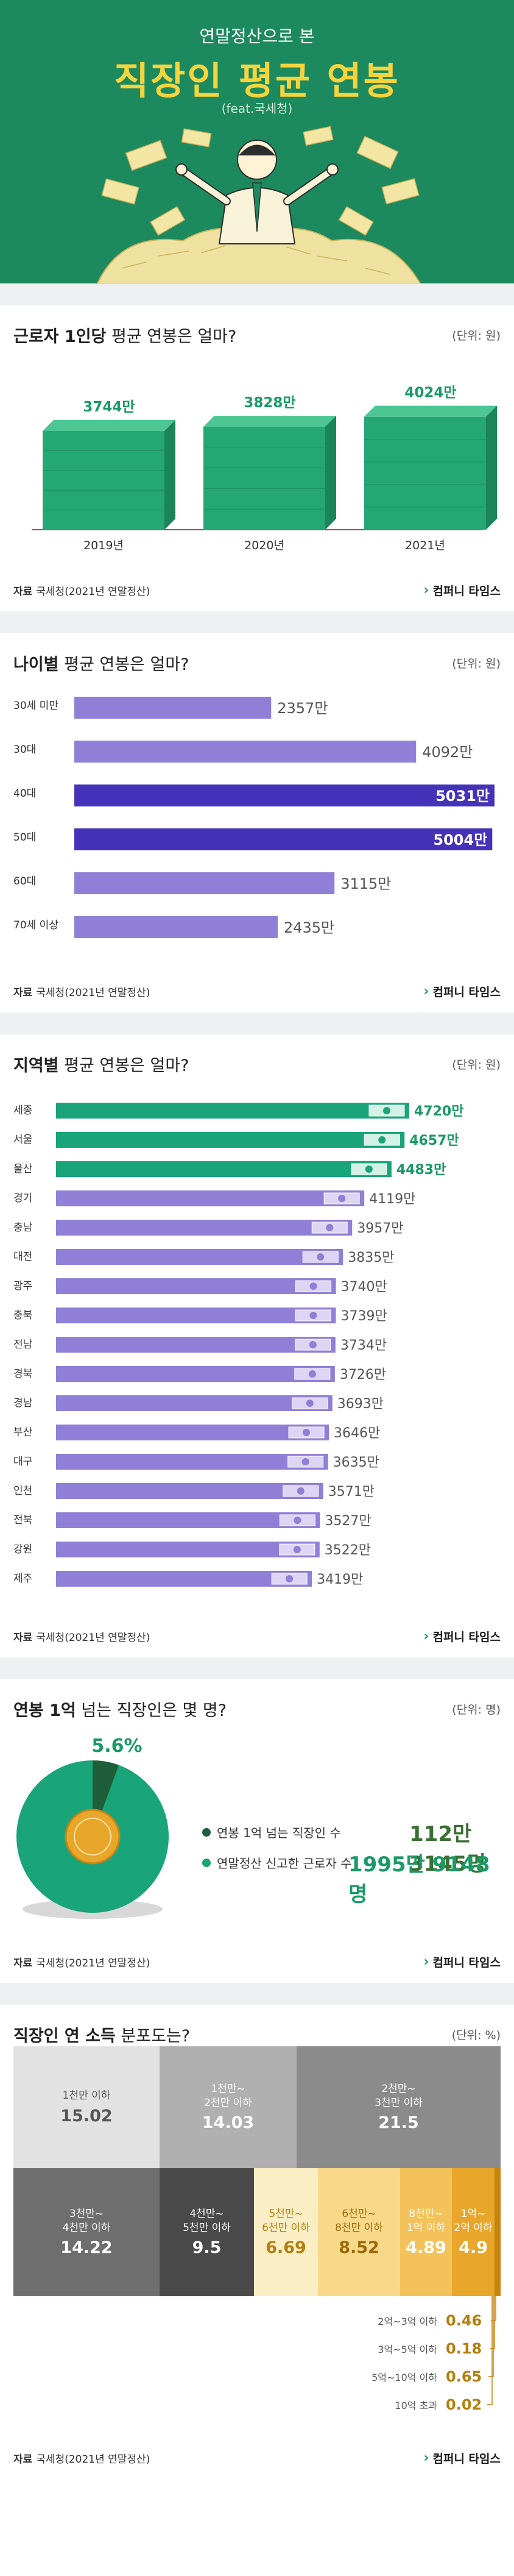  Describe the element at coordinates (64, 2036) in the screenshot. I see `section-title-bold: 직장인 연 소득` at that location.